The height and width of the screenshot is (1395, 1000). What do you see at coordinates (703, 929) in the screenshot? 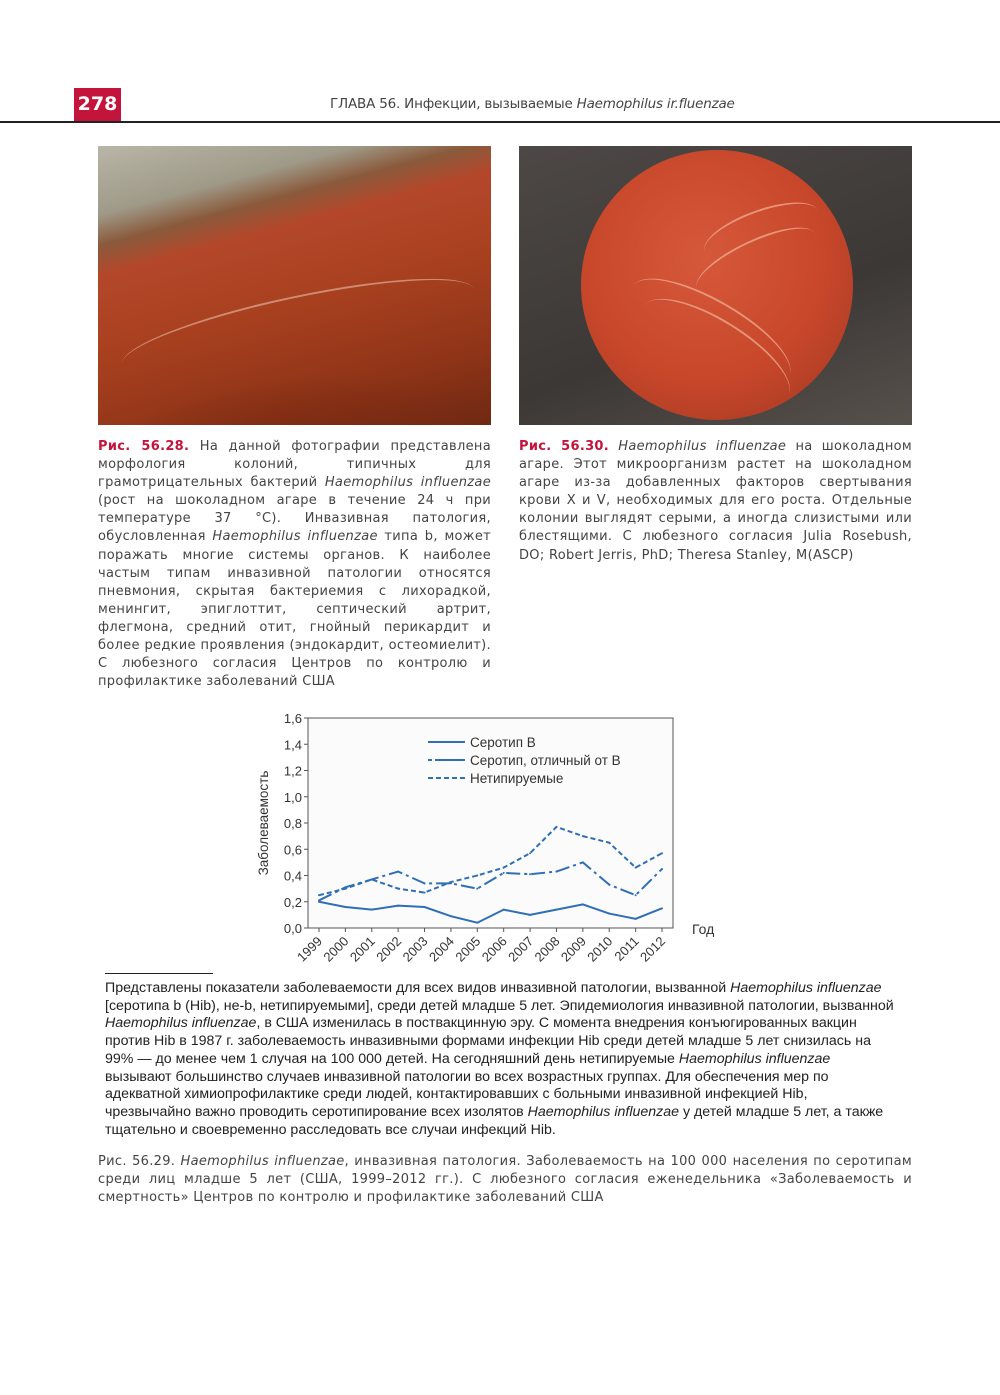
I see `x-axis-label: Год` at bounding box center [703, 929].